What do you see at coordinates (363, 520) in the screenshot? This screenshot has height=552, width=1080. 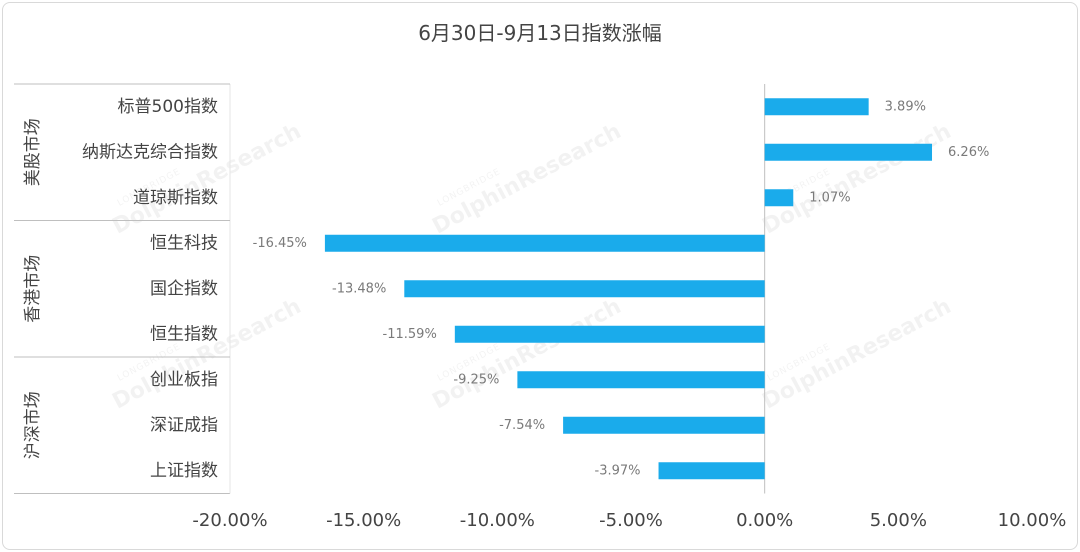 I see `x-tick-label: -15.00%` at bounding box center [363, 520].